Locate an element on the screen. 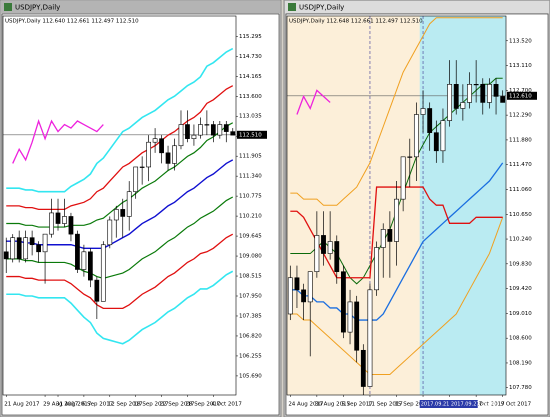 The image size is (550, 417). y-tick-label: 111.880 is located at coordinates (520, 140).